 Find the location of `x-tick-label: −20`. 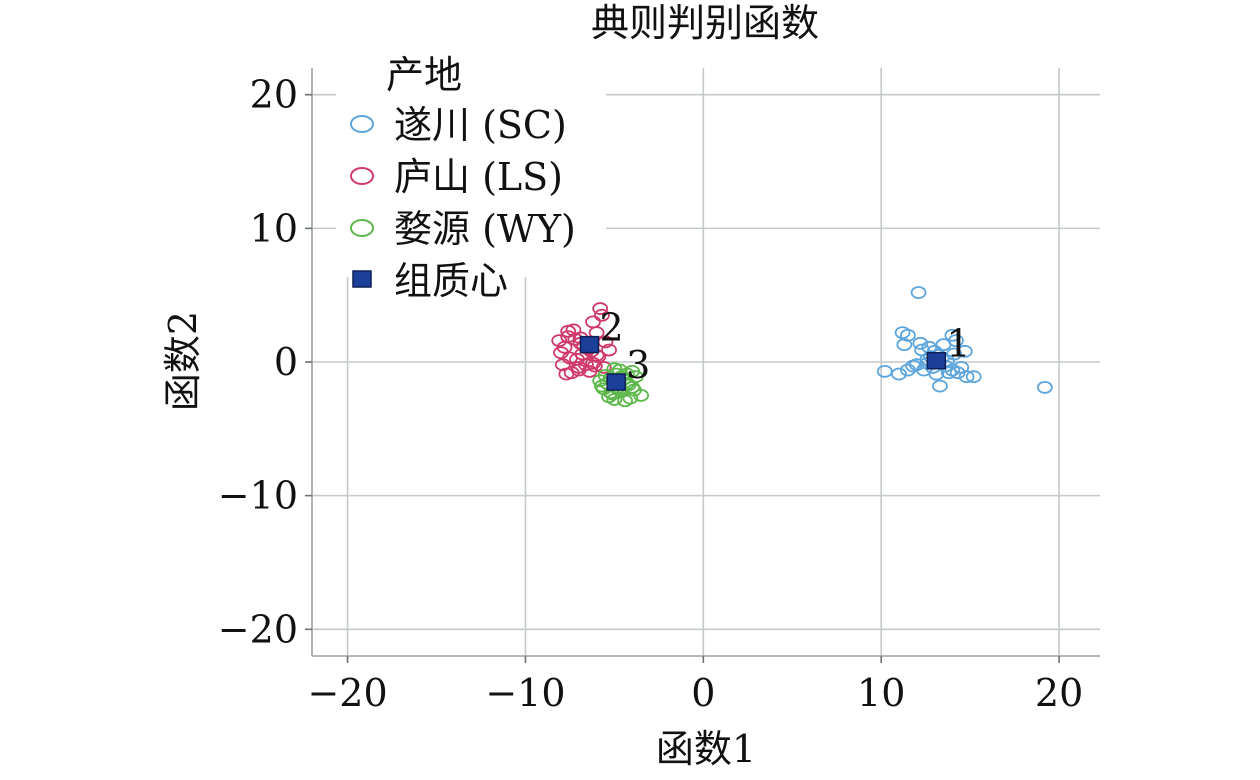

x-tick-label: −20 is located at coordinates (347, 693).